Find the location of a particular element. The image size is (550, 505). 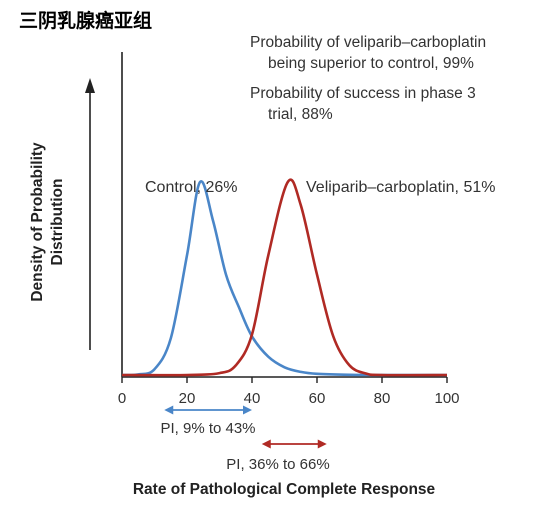

x-tick-label: 80 is located at coordinates (382, 398).